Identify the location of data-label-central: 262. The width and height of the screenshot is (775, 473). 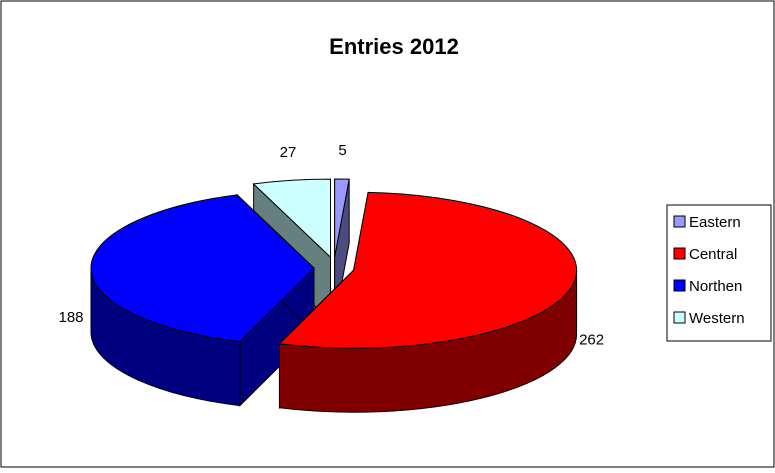
(591, 340).